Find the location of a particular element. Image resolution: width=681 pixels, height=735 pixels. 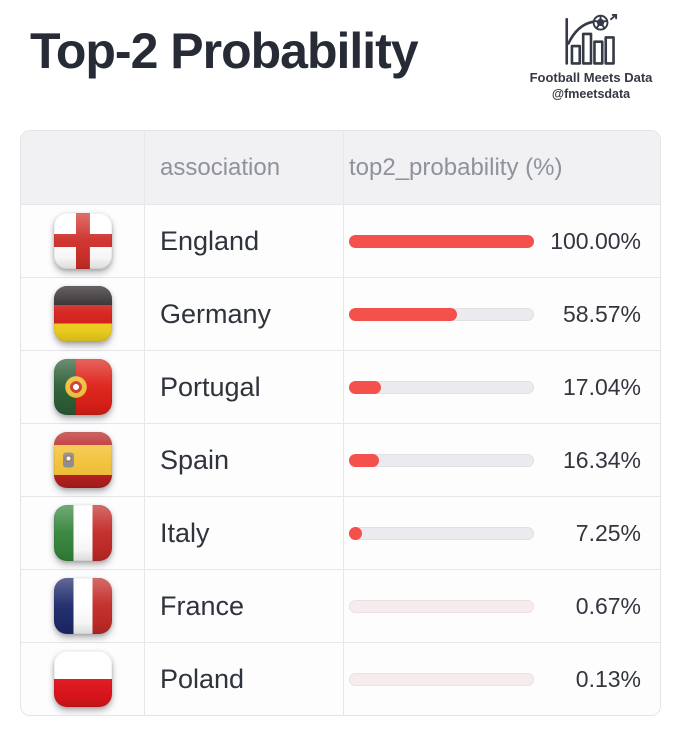

association-name: Portugal is located at coordinates (210, 386).